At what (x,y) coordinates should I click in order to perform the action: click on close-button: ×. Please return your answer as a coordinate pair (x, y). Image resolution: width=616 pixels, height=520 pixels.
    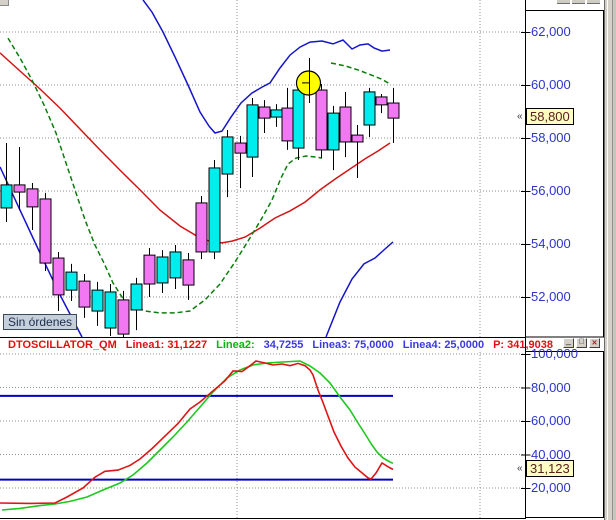
    Looking at the image, I should click on (594, 343).